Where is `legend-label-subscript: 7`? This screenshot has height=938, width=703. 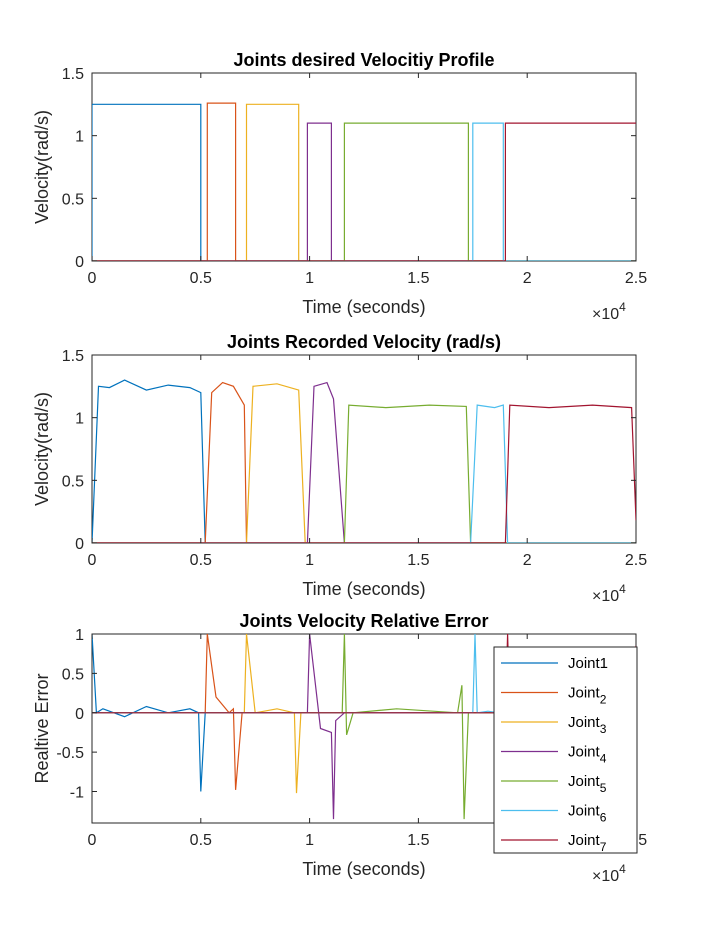 legend-label-subscript: 7 is located at coordinates (603, 847).